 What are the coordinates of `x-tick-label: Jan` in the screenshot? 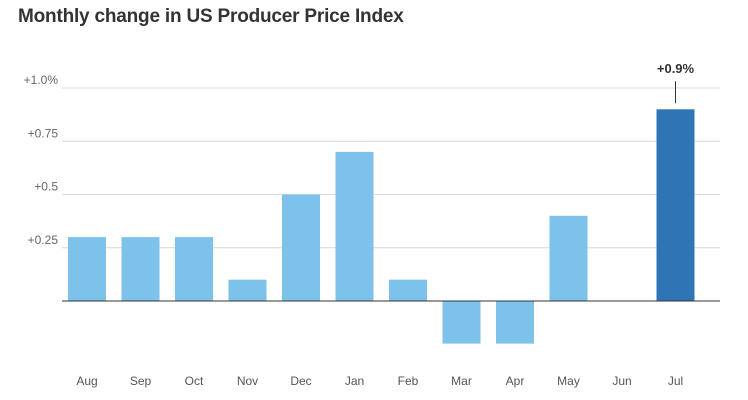 It's located at (354, 381).